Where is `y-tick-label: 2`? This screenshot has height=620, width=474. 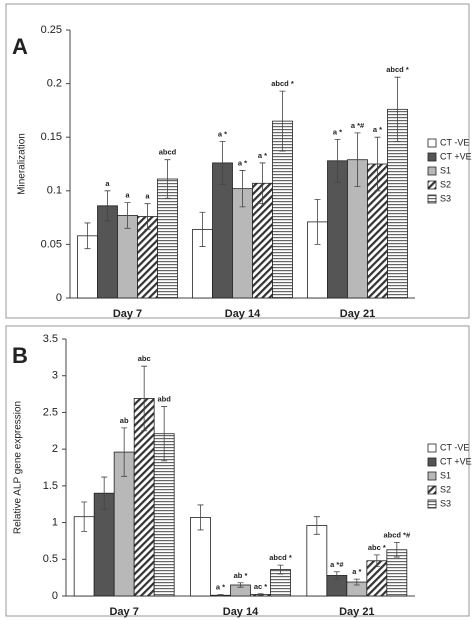
y-tick-label: 2 is located at coordinates (55, 449).